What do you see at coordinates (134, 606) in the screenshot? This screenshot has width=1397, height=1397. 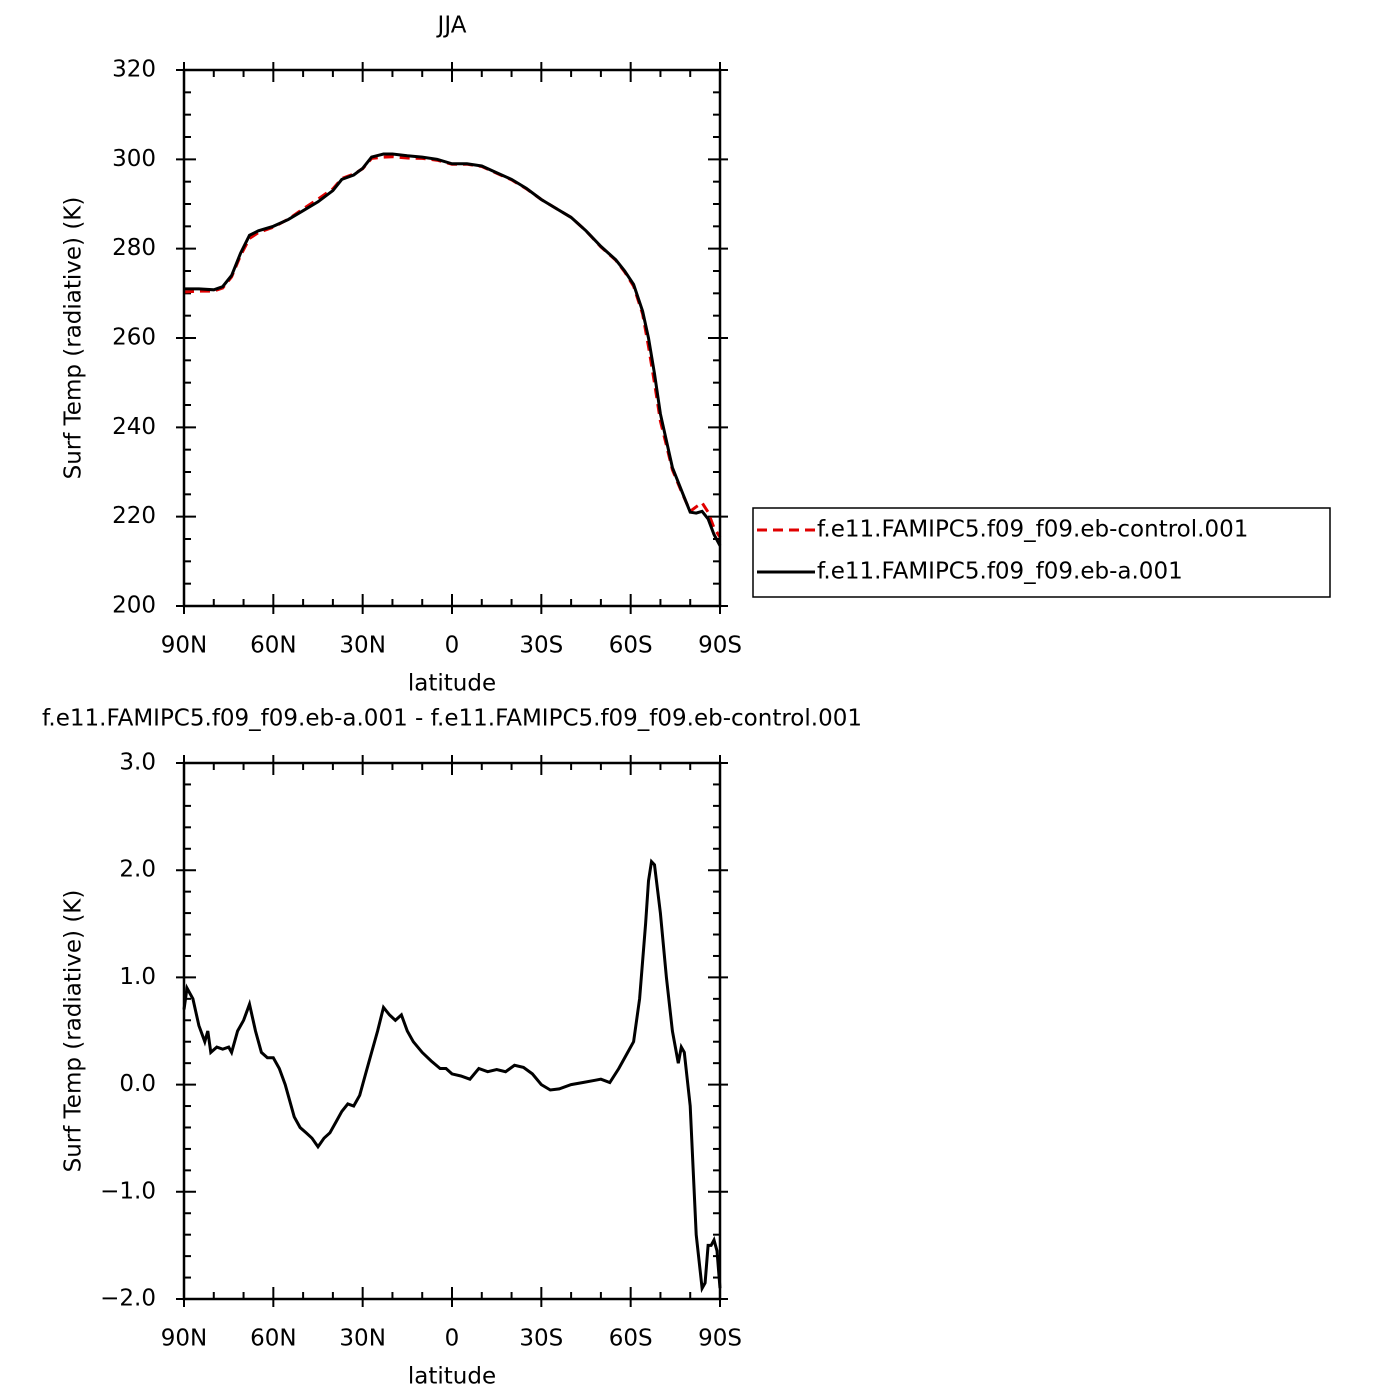 I see `y-tick-label: 200` at bounding box center [134, 606].